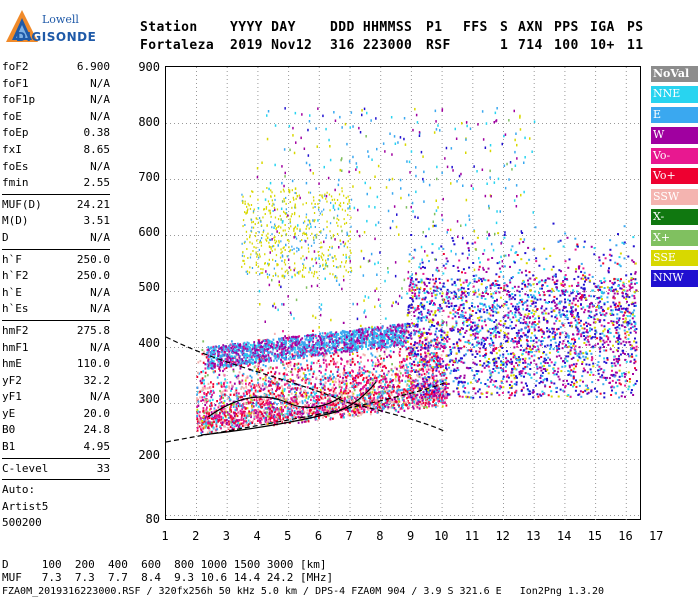  Describe the element at coordinates (530, 45) in the screenshot. I see `header-row2-cell: 714` at that location.